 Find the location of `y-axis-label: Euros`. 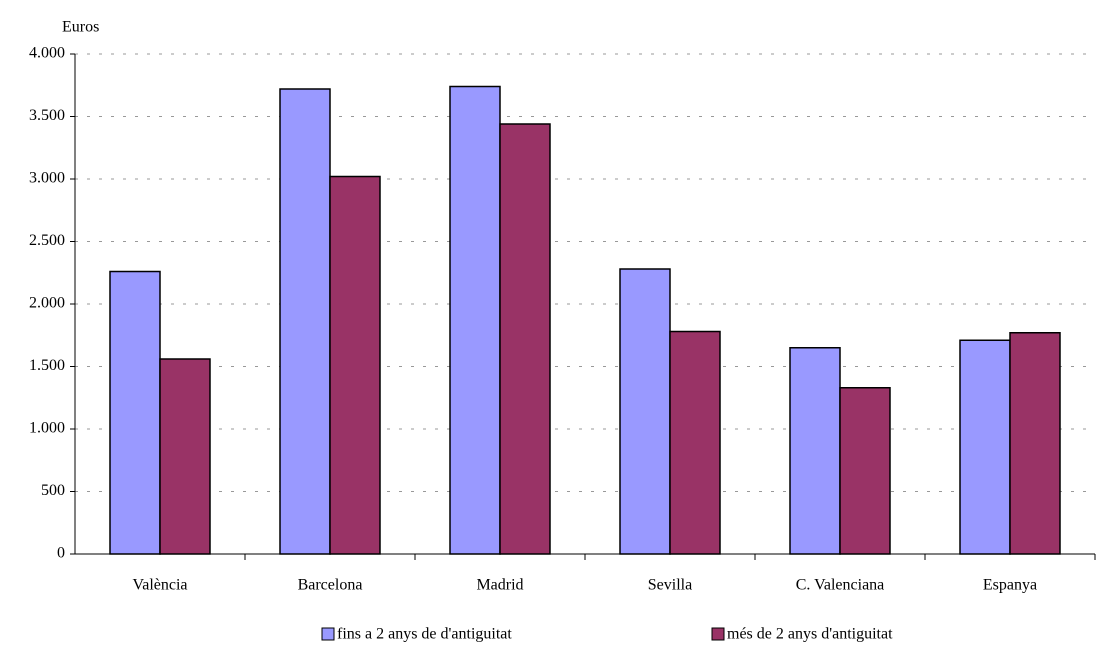

y-axis-label: Euros is located at coordinates (80, 27).